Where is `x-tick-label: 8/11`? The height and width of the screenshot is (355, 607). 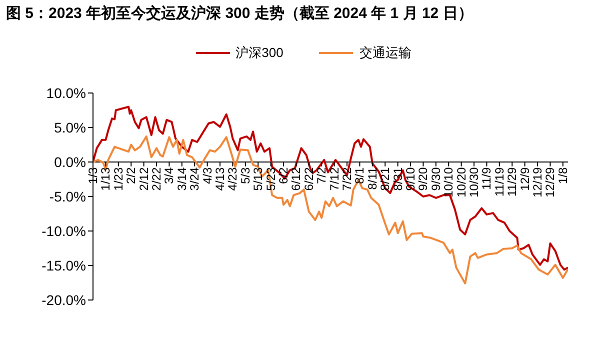
x-tick-label: 8/11 is located at coordinates (372, 178).